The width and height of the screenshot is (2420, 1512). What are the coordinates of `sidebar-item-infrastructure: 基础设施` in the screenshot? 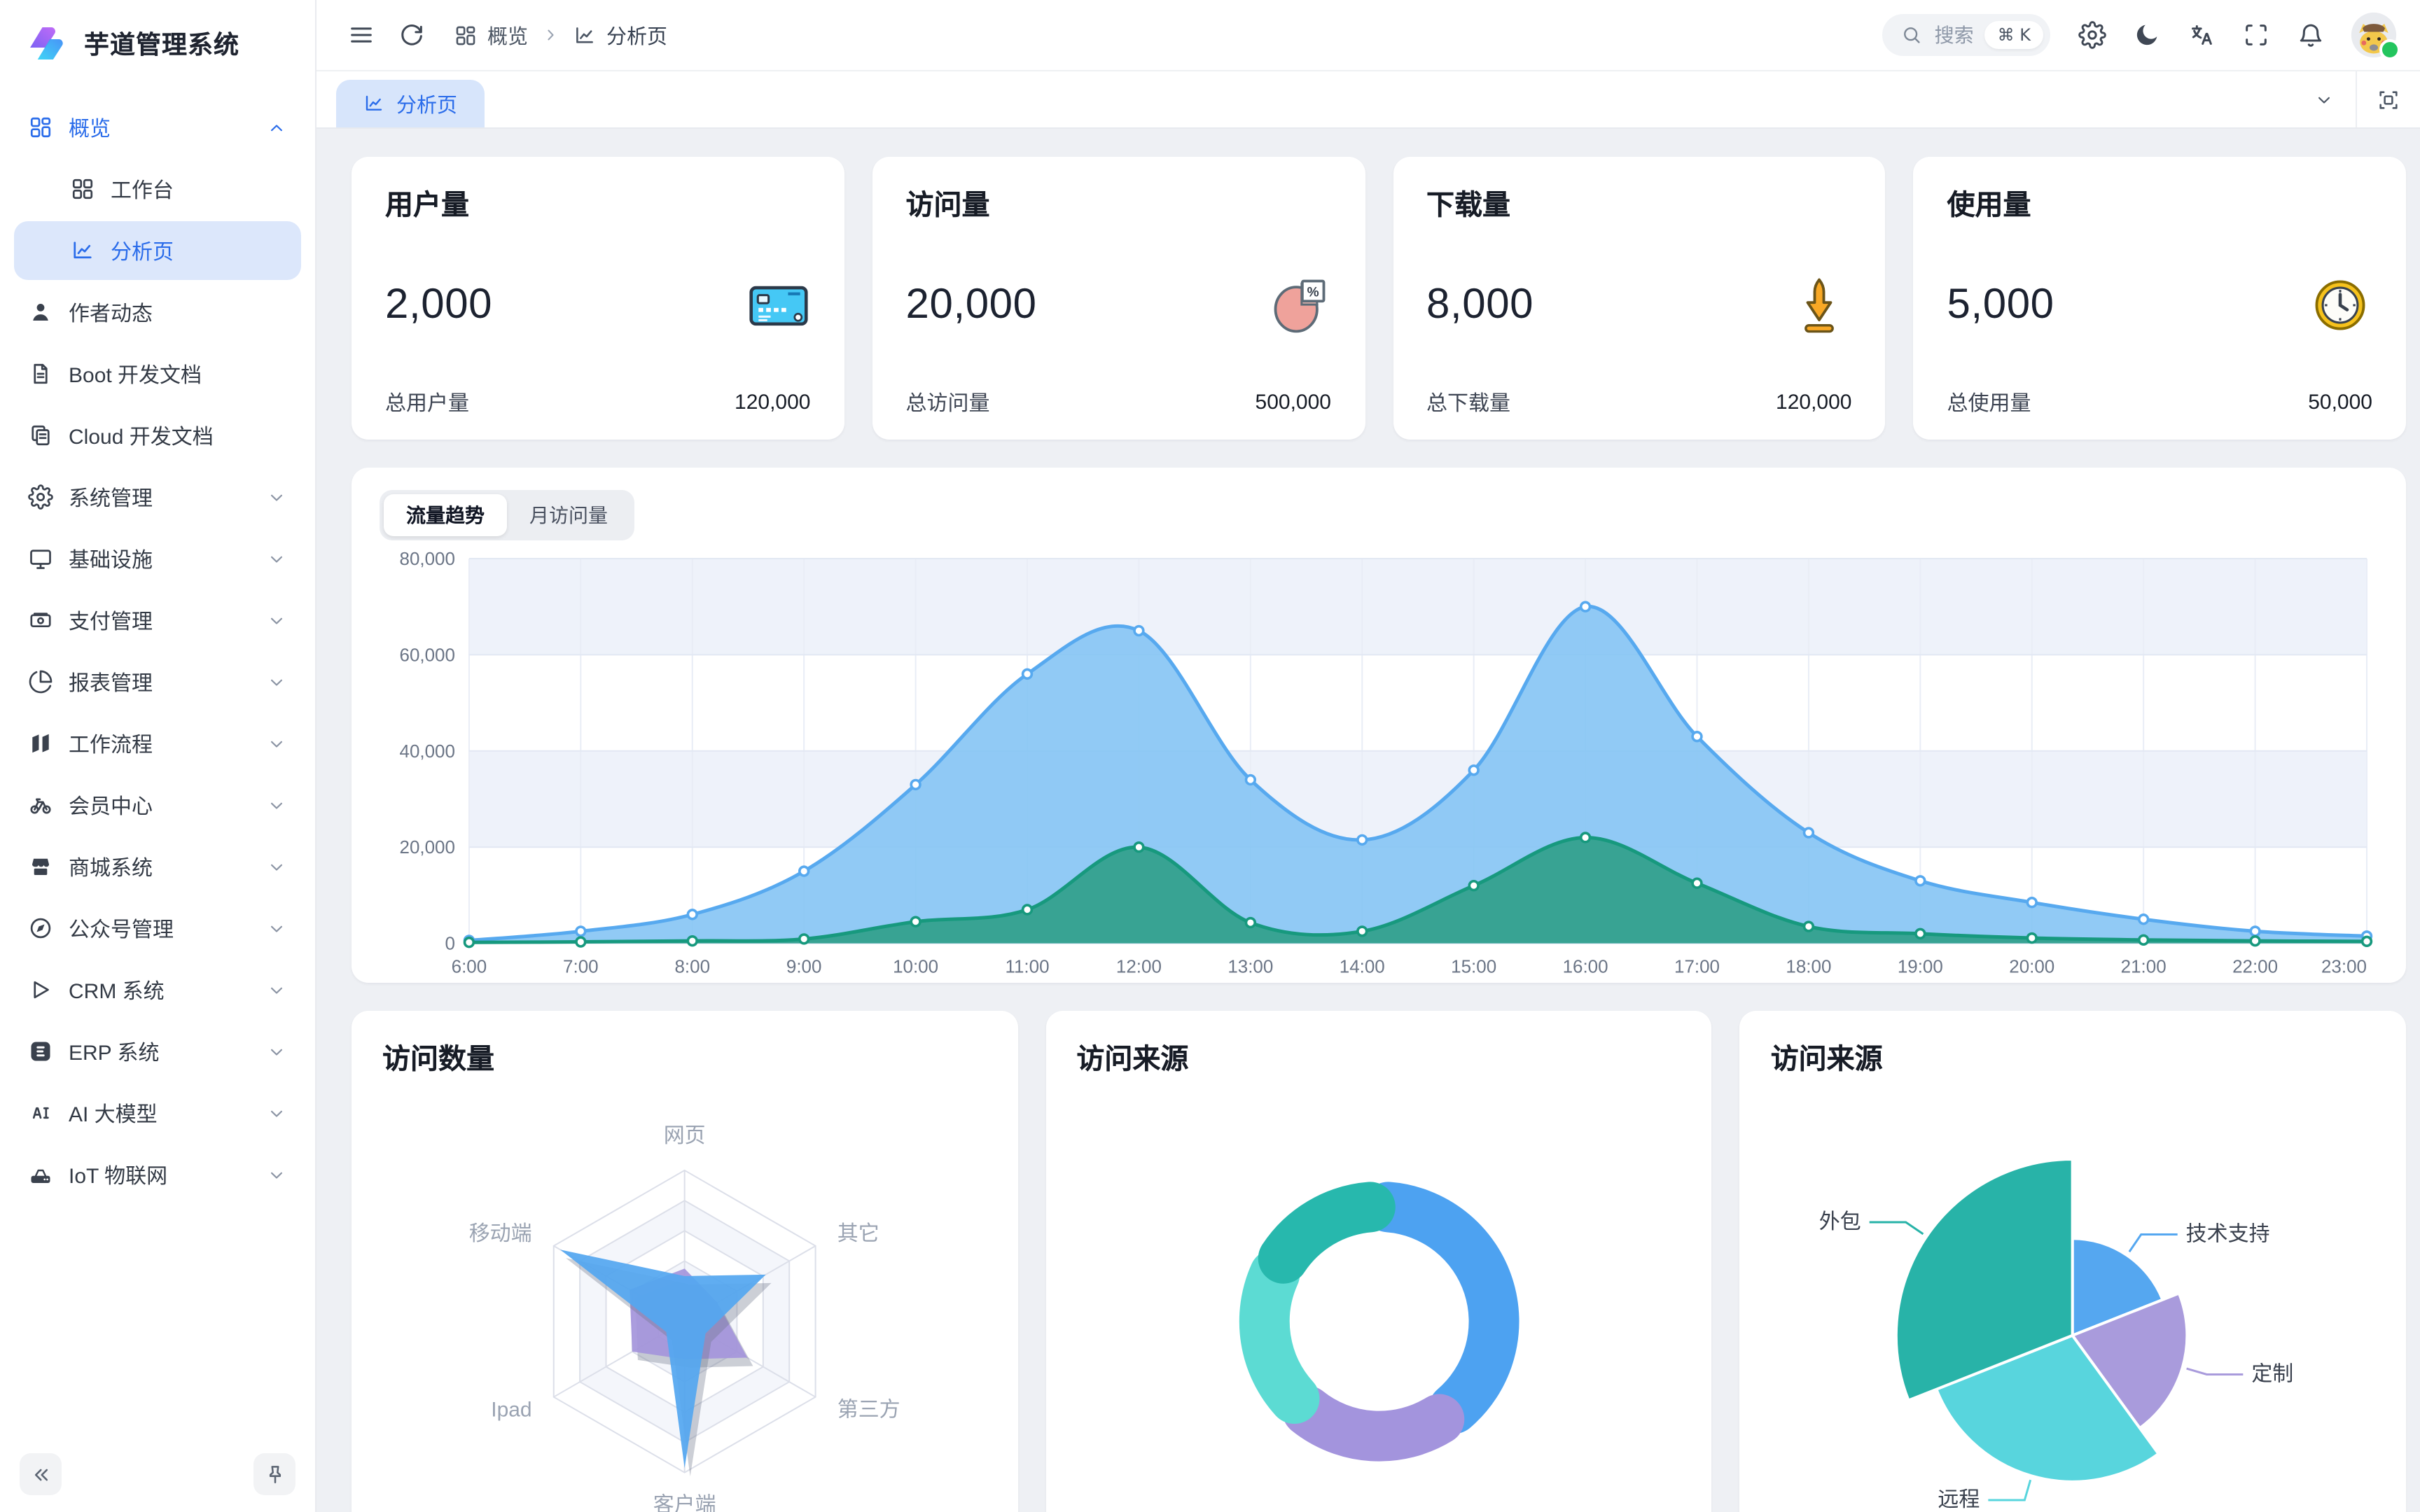 It's located at (157, 558).